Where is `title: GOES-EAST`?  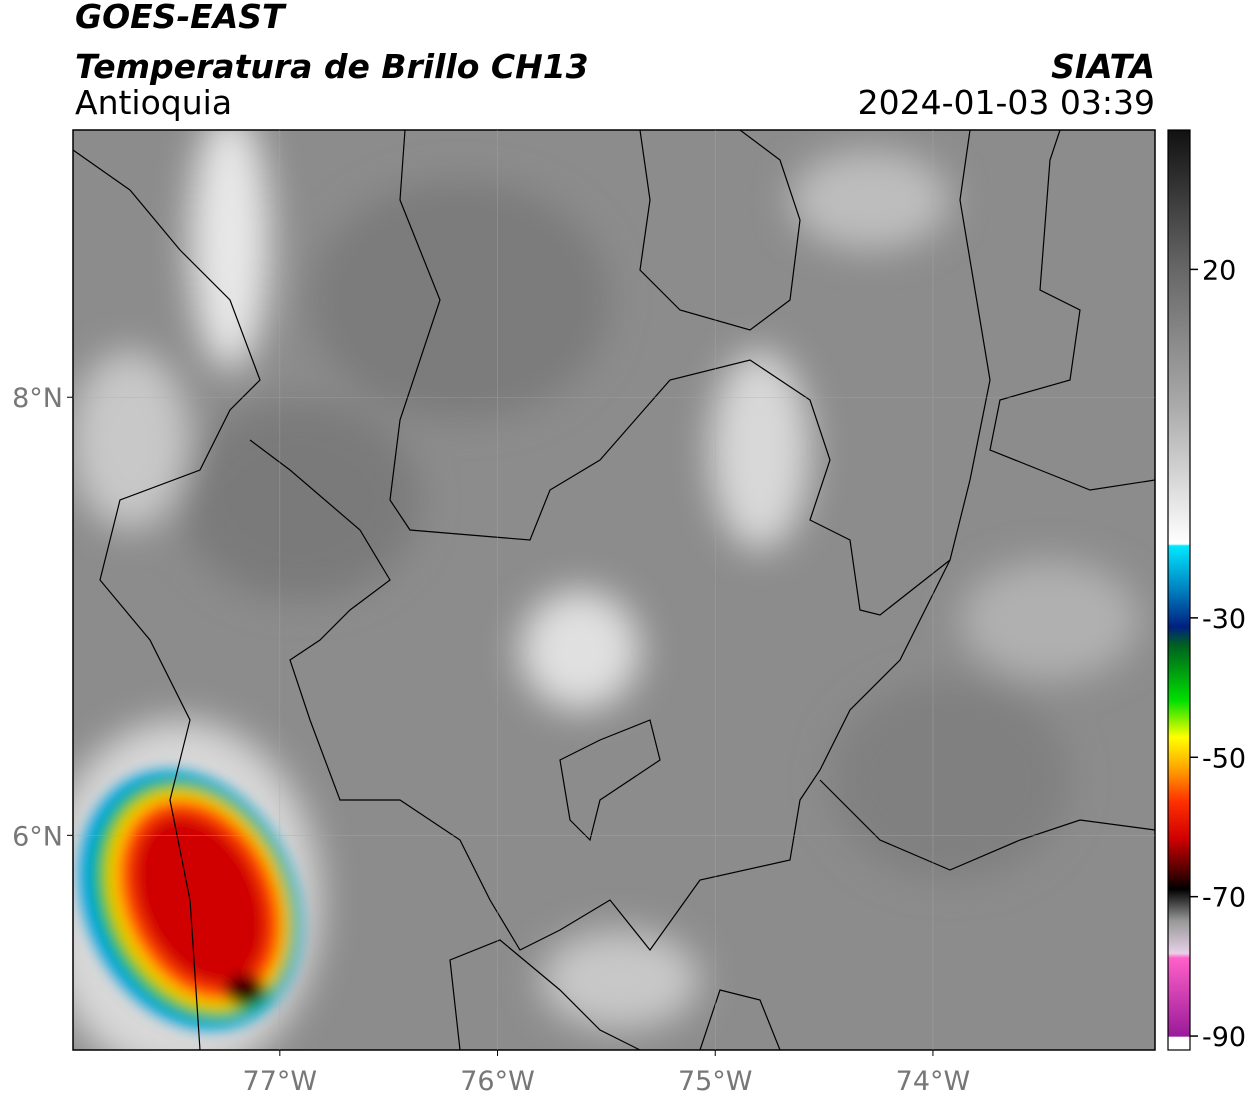 title: GOES-EAST is located at coordinates (181, 18).